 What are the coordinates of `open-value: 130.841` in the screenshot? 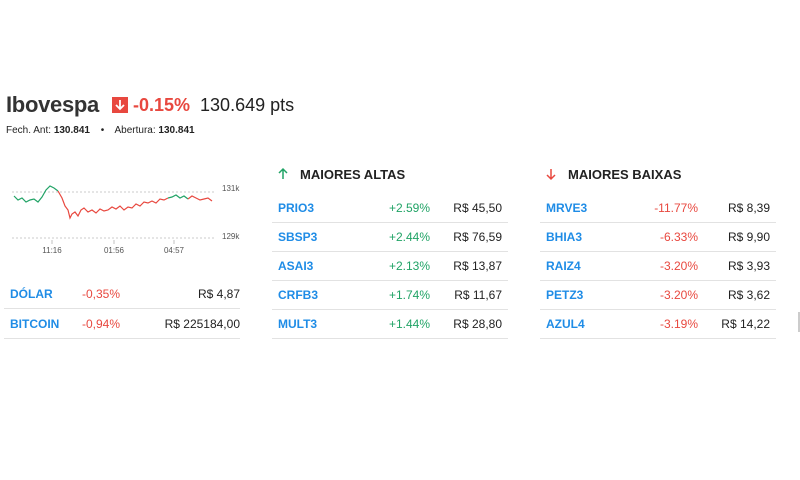 It's located at (176, 130).